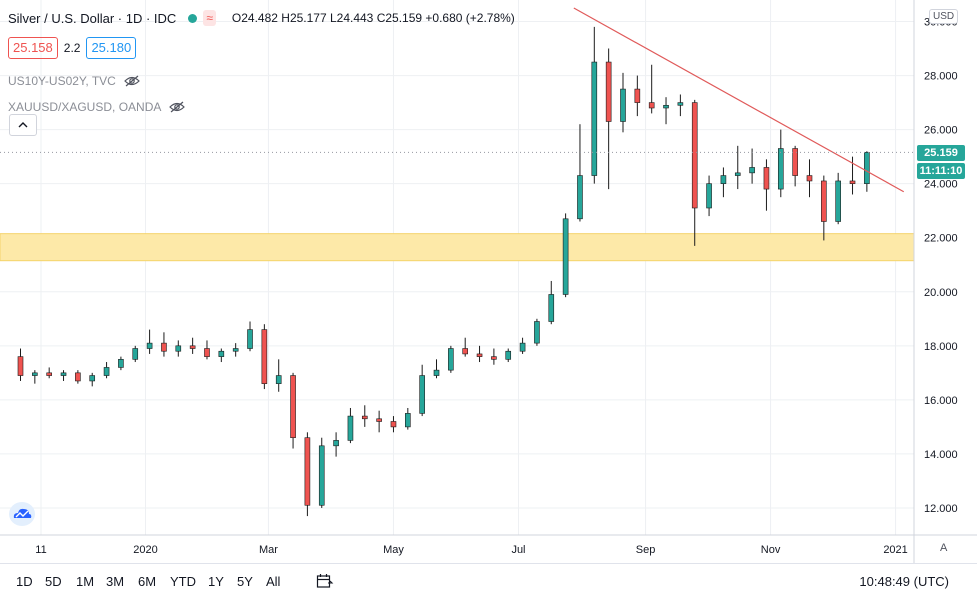 The height and width of the screenshot is (600, 977). What do you see at coordinates (325, 581) in the screenshot?
I see `calendar-range-icon` at bounding box center [325, 581].